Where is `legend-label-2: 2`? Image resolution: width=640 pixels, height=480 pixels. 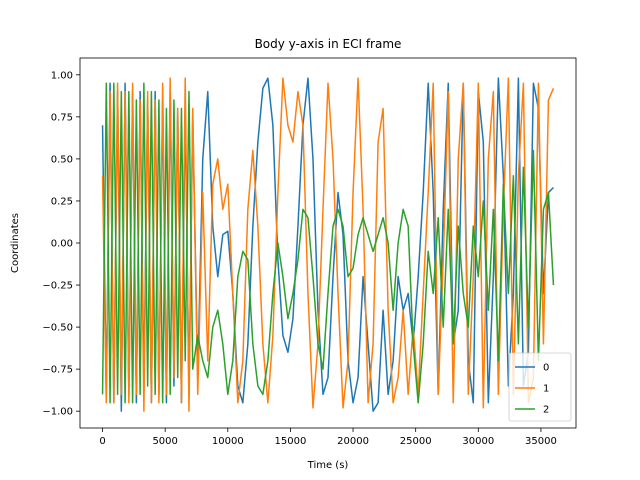
legend-label-2: 2 is located at coordinates (546, 410).